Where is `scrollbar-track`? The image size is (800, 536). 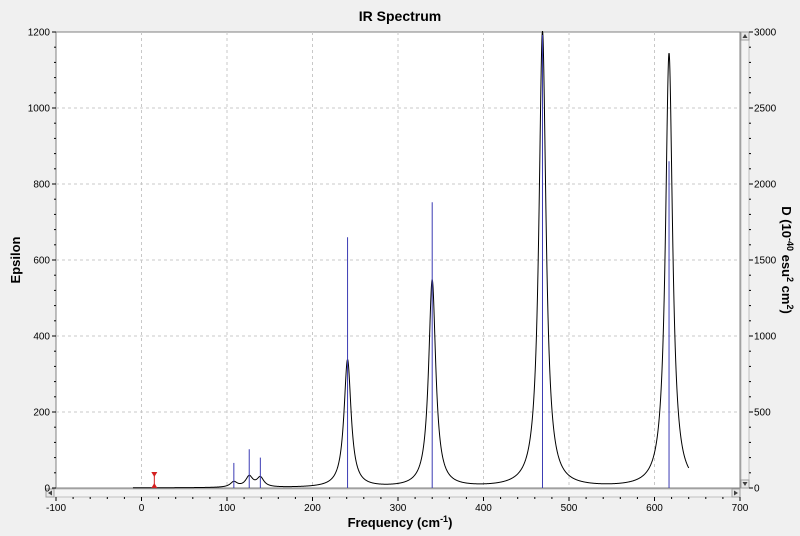 scrollbar-track is located at coordinates (393, 493).